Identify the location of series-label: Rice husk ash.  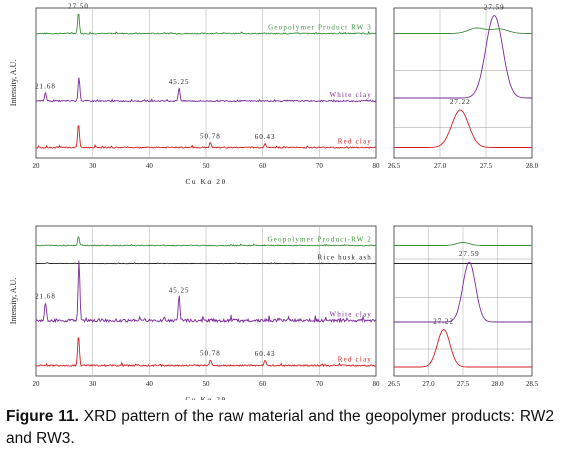
(345, 258).